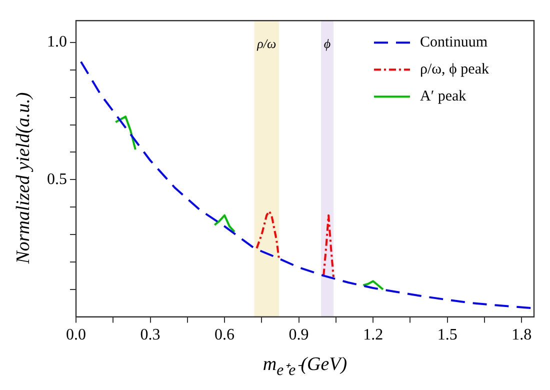  I want to click on y-tick-label: 1.0, so click(57, 42).